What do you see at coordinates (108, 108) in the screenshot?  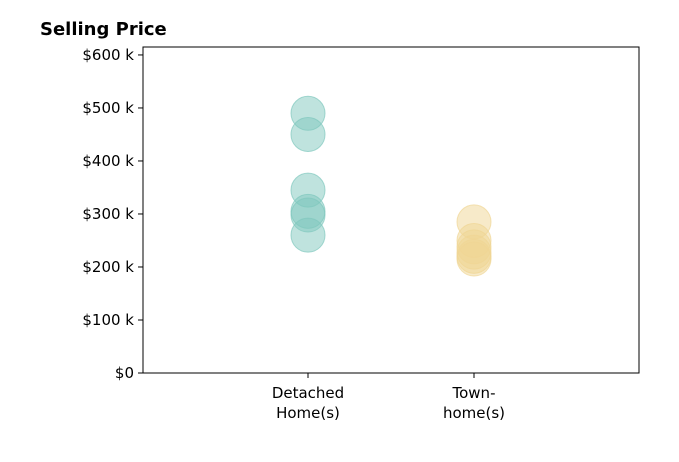 I see `y-tick-label: $500 k` at bounding box center [108, 108].